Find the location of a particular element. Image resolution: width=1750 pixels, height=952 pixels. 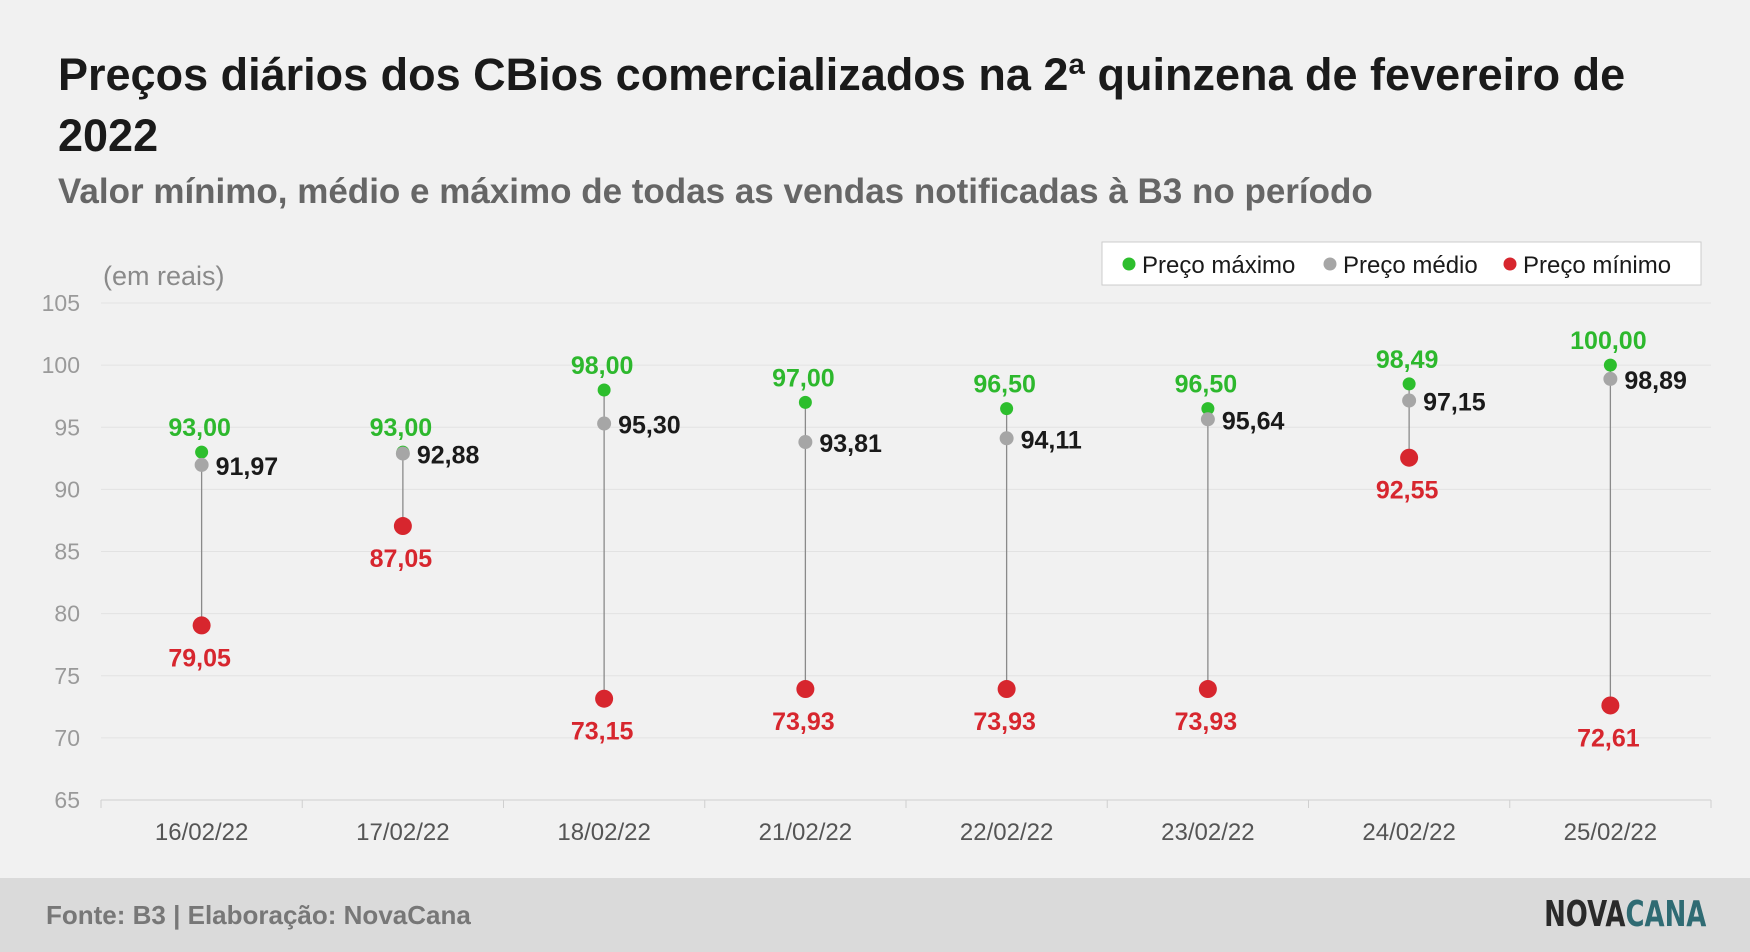

legend-box is located at coordinates (1401, 263).